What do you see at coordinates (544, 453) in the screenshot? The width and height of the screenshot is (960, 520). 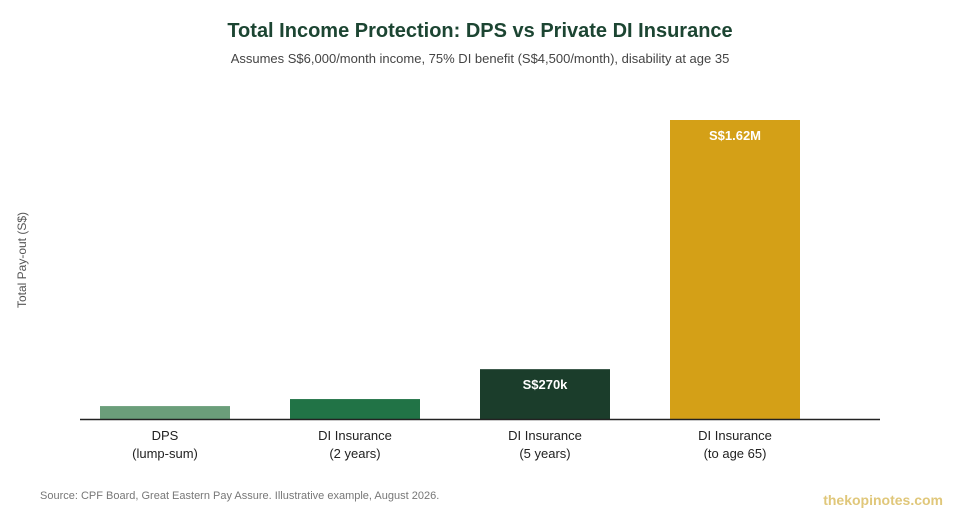 I see `x-tick-label-3-line-2: (5 years)` at bounding box center [544, 453].